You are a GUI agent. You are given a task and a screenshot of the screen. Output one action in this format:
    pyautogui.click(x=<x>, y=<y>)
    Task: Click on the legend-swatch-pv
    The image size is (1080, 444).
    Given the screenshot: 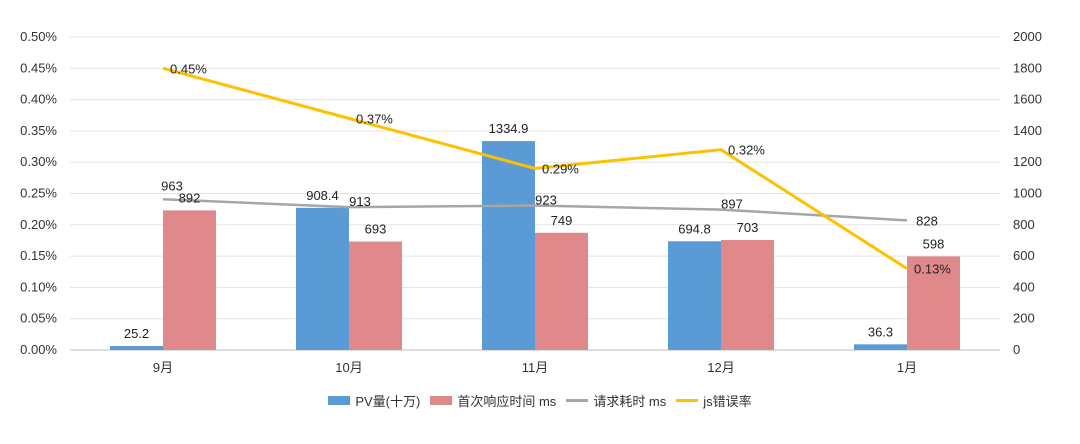 What is the action you would take?
    pyautogui.click(x=339, y=400)
    